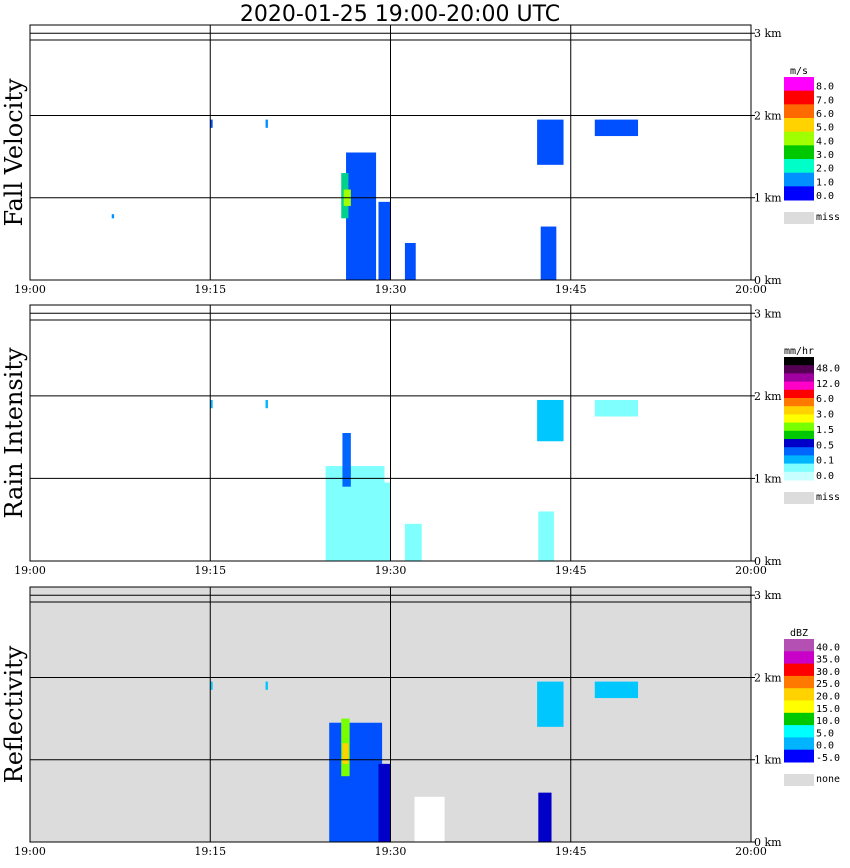 This screenshot has width=850, height=868. I want to click on legend-label: 0.1, so click(825, 461).